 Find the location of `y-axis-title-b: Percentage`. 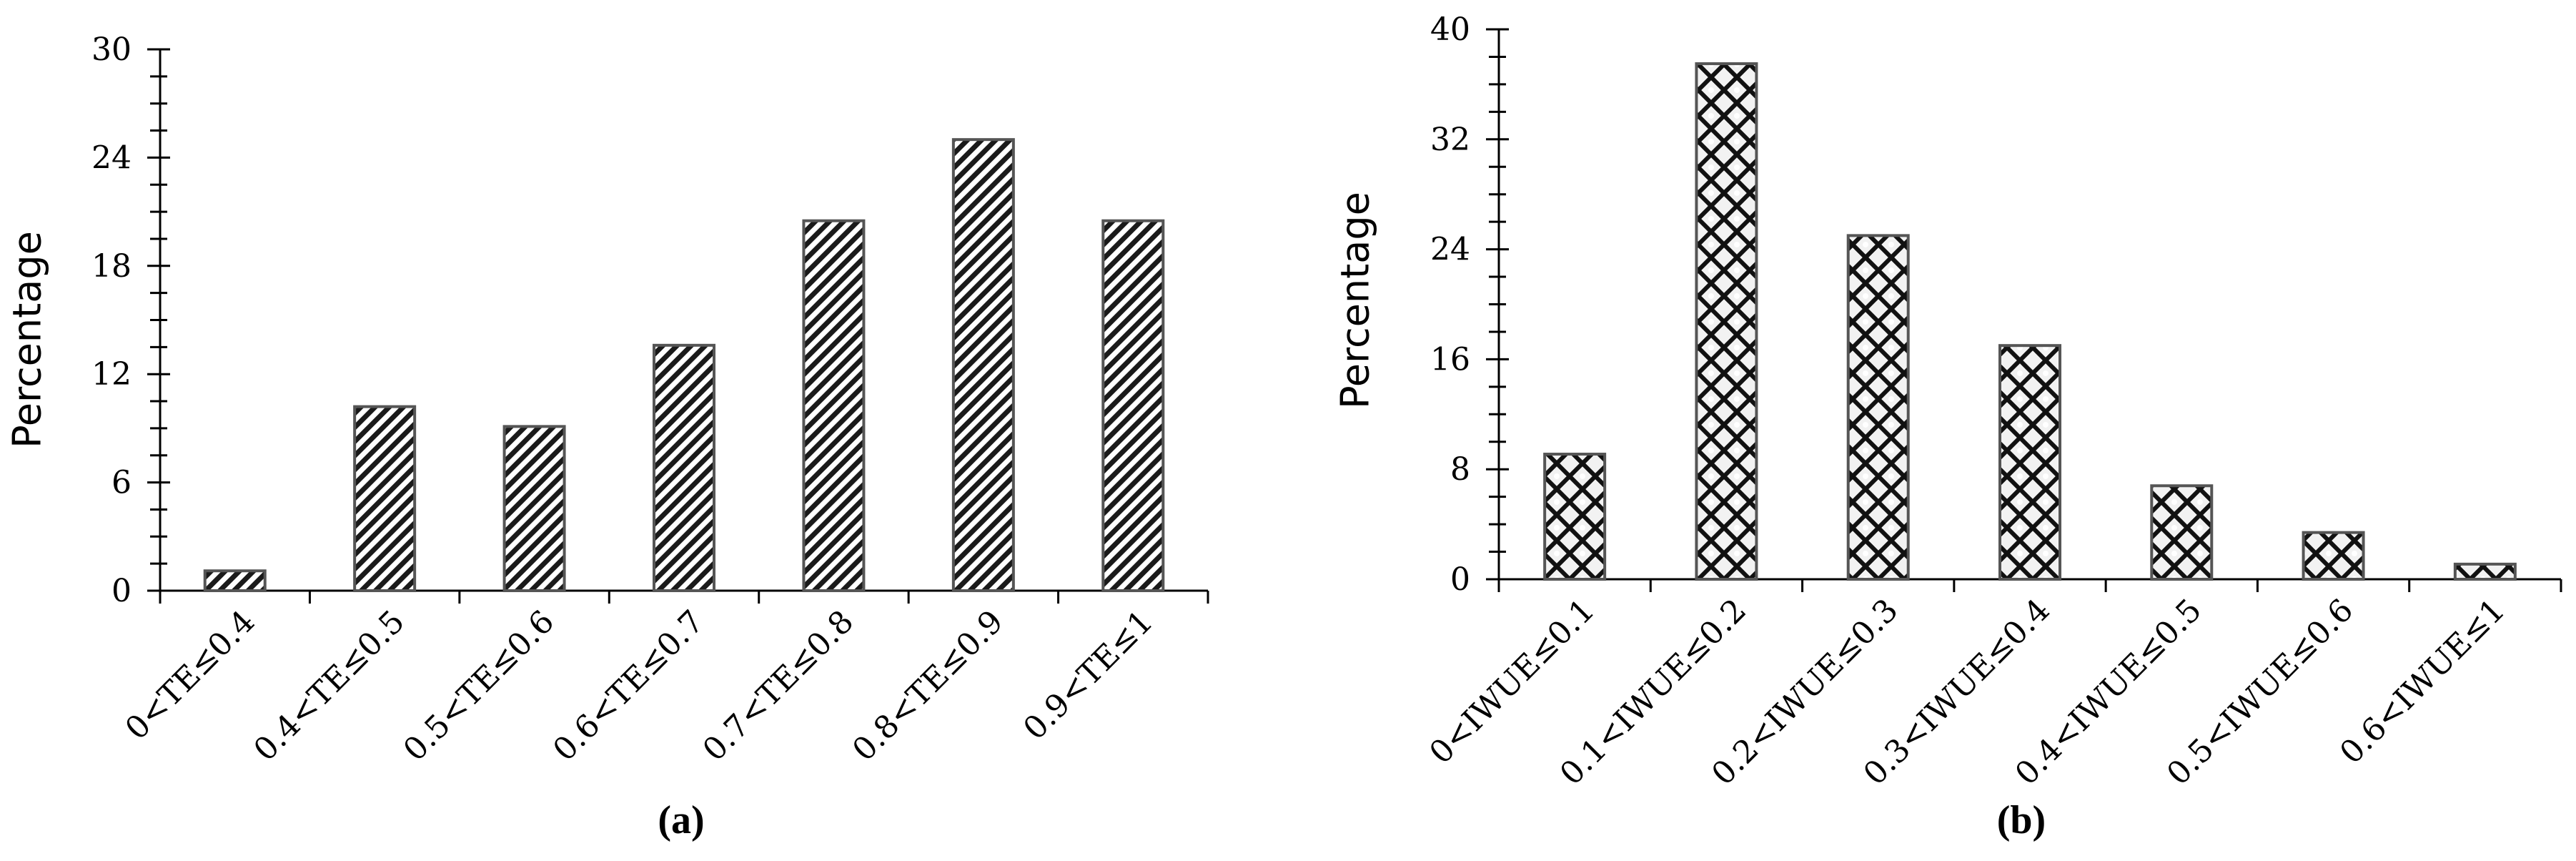

y-axis-title-b: Percentage is located at coordinates (1355, 301).